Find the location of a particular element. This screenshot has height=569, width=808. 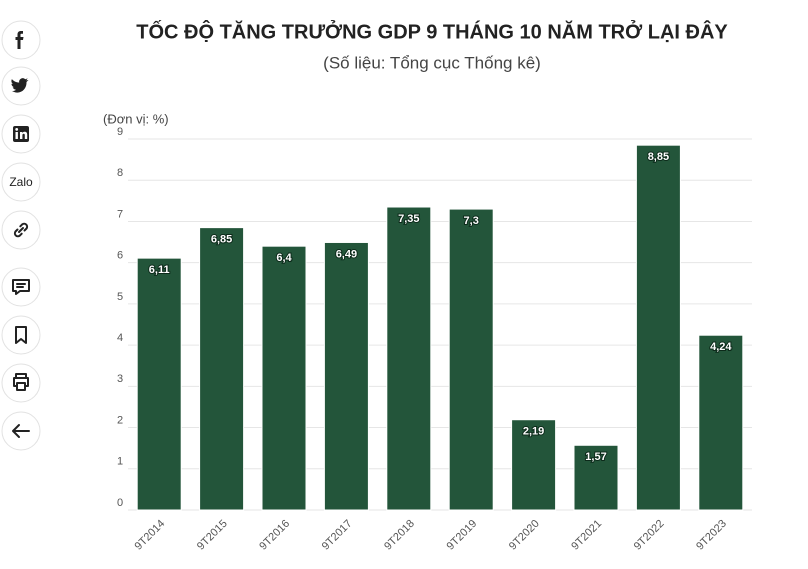

y-tick-label: 3 is located at coordinates (120, 379).